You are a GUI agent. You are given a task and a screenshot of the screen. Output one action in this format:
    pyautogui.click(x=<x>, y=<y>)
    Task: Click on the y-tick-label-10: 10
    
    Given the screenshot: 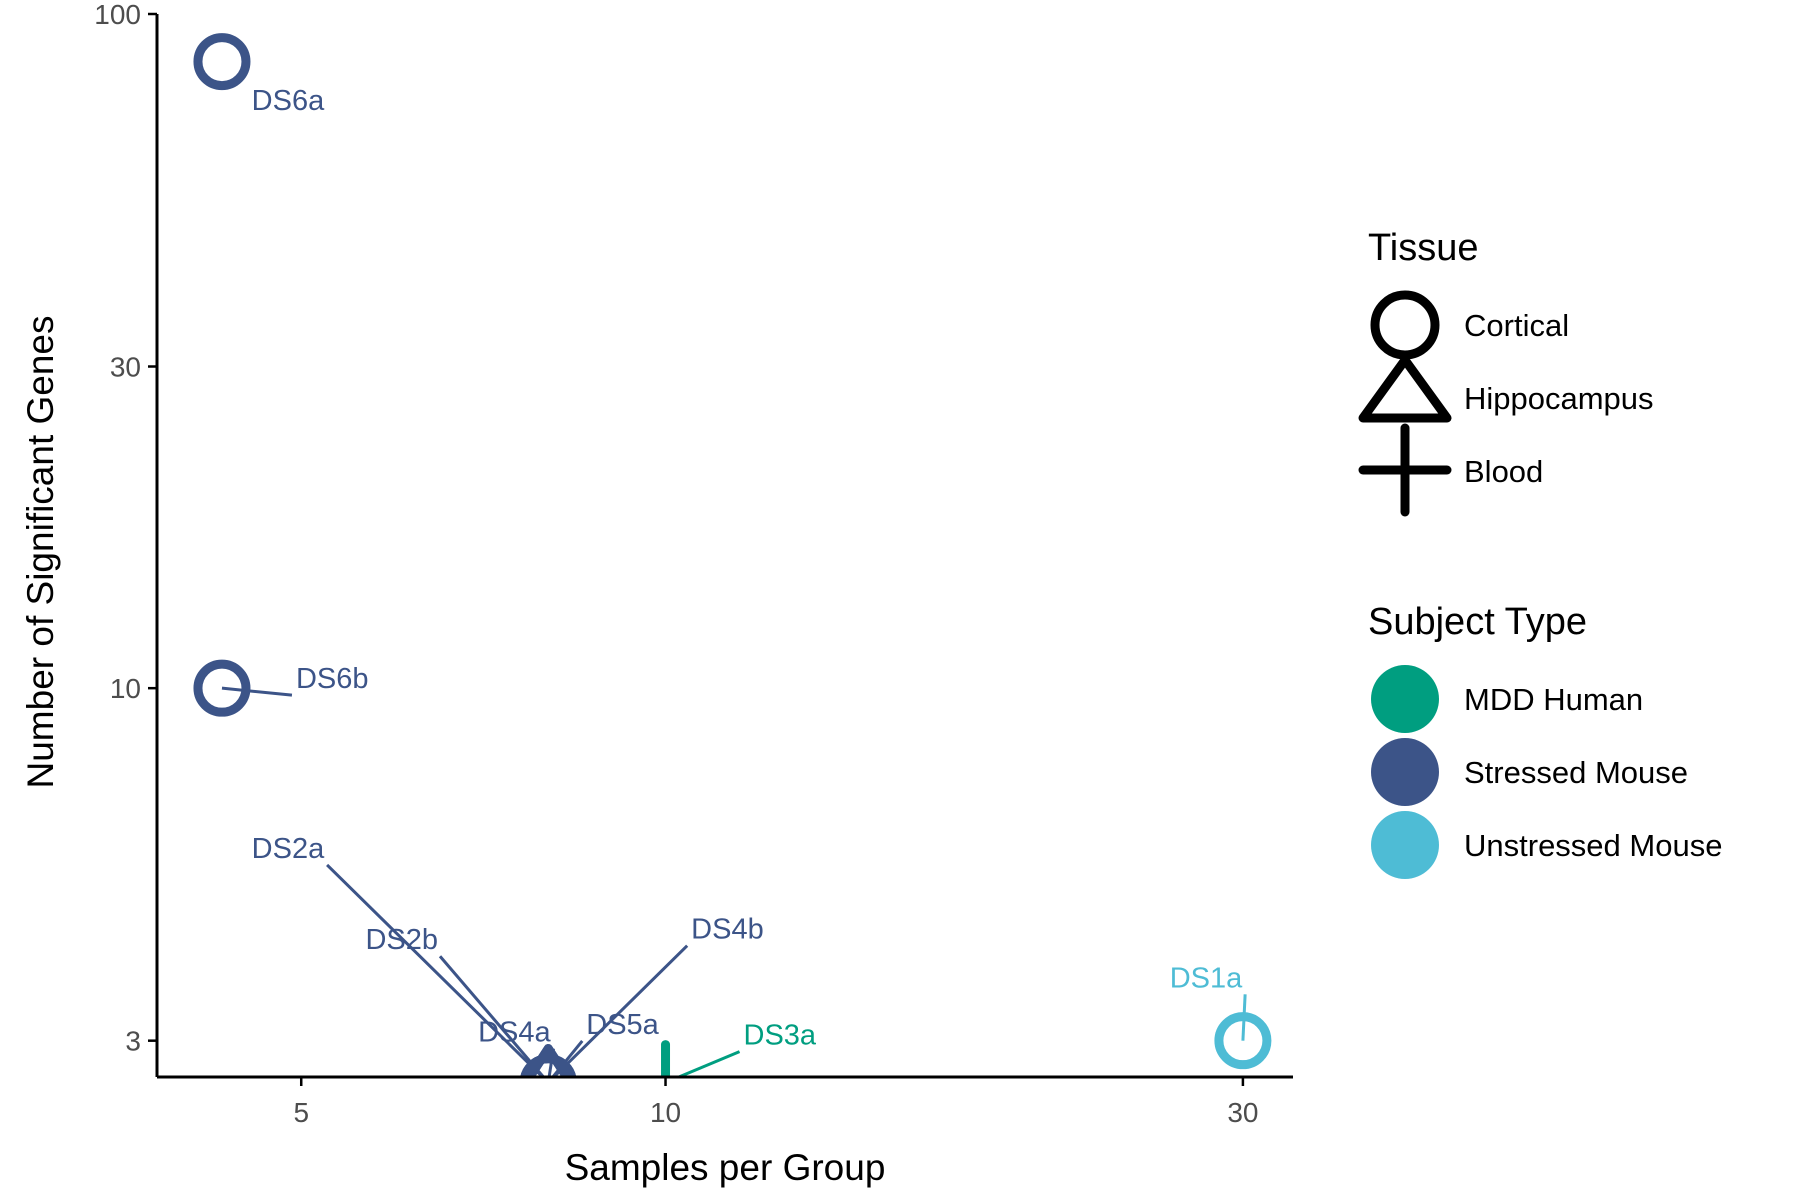 What is the action you would take?
    pyautogui.click(x=125, y=688)
    